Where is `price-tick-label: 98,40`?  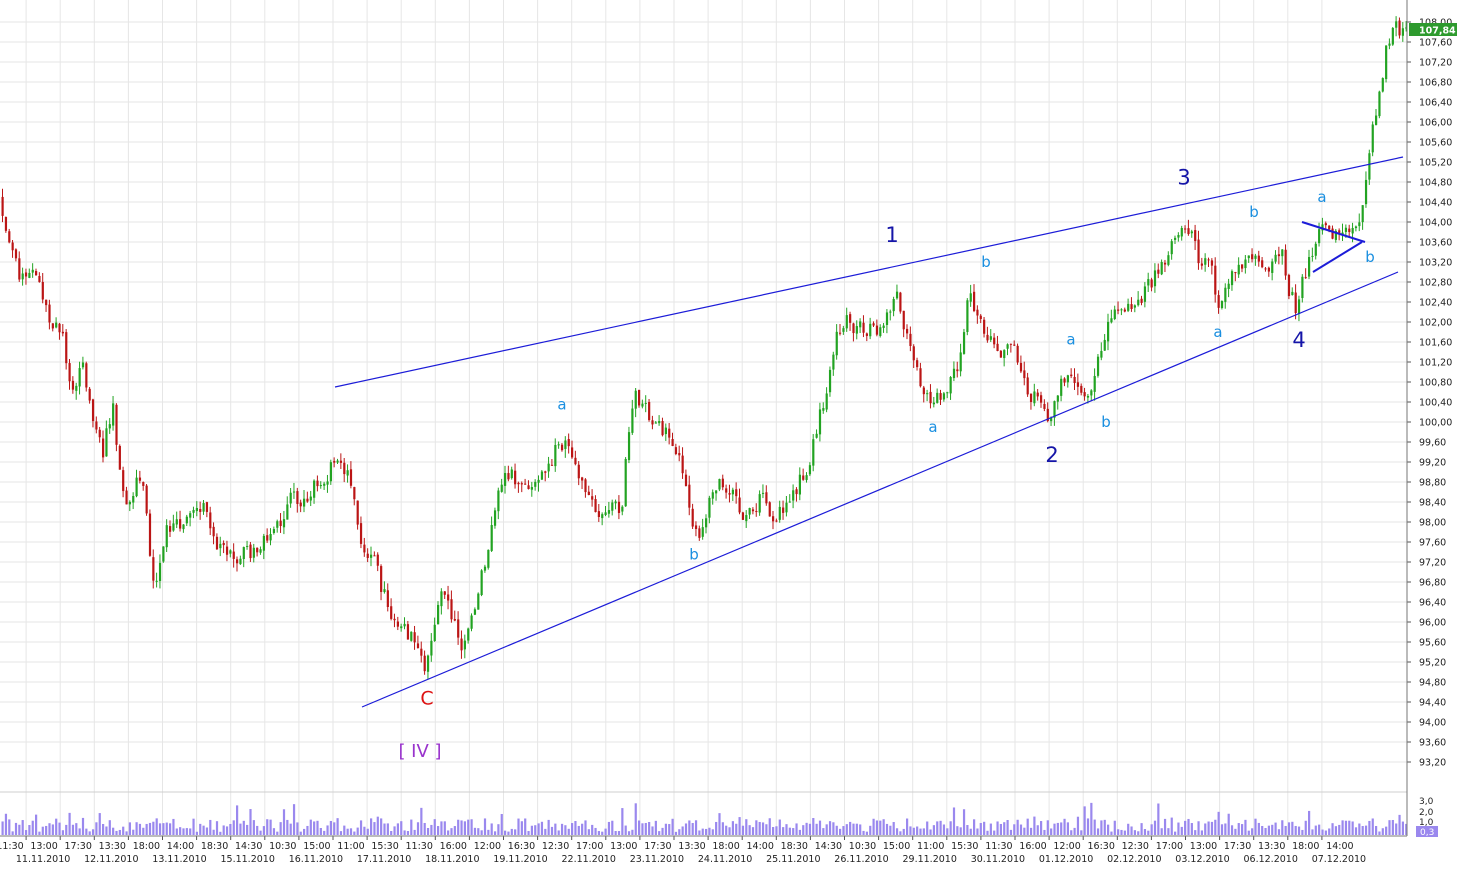
price-tick-label: 98,40 is located at coordinates (1432, 503).